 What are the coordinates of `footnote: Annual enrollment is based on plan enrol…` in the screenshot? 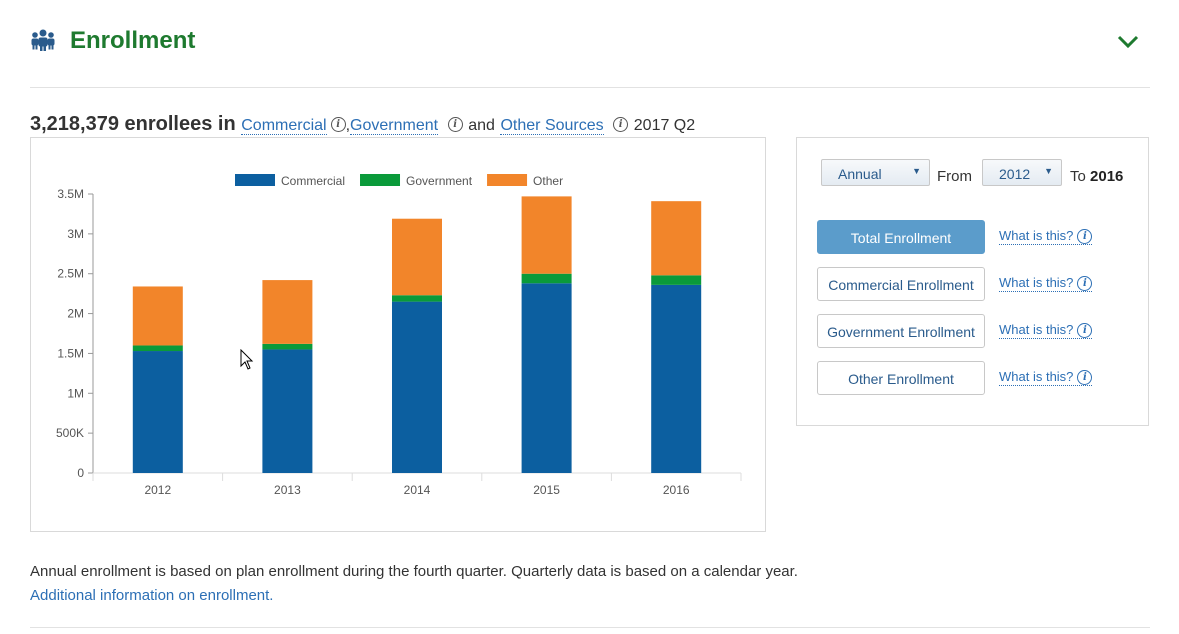 It's located at (414, 571).